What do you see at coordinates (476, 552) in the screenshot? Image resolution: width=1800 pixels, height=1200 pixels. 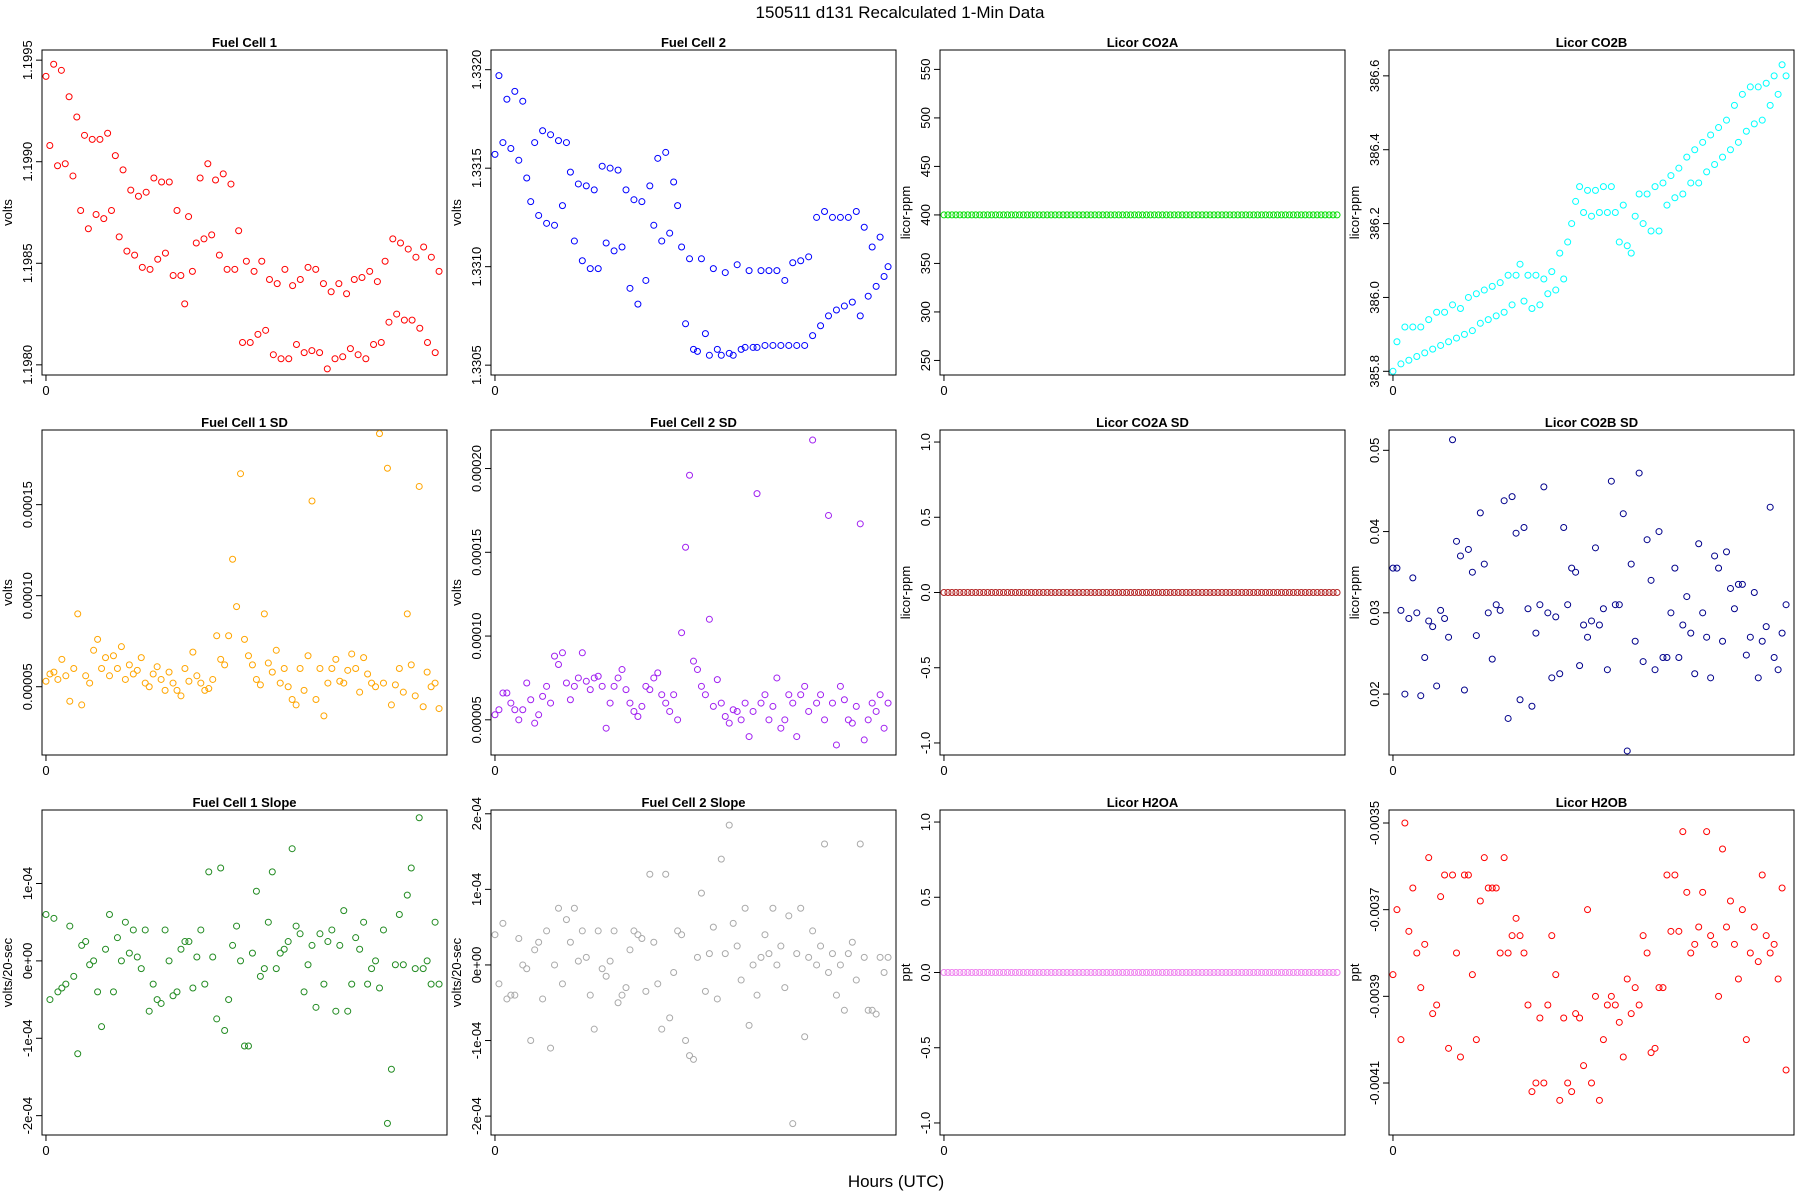 I see `y-tick-label: 0.00015` at bounding box center [476, 552].